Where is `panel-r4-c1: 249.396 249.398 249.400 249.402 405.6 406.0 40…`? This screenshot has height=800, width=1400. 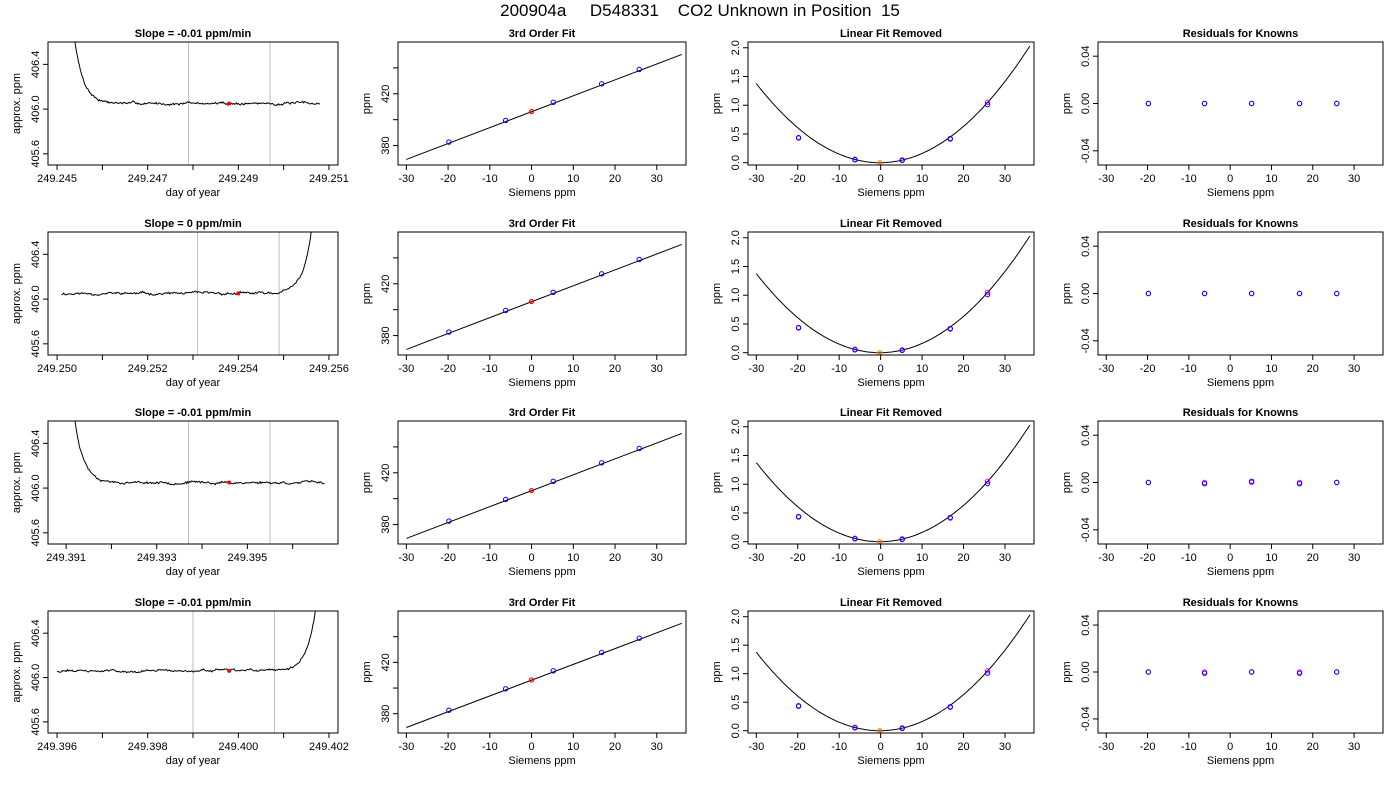 panel-r4-c1: 249.396 249.398 249.400 249.402 405.6 406.0 40… is located at coordinates (180, 682).